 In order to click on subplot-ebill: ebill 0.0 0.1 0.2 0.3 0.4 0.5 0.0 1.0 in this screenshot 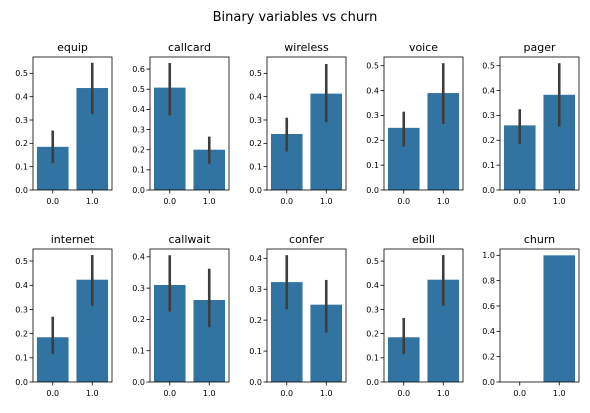, I will do `click(415, 315)`.